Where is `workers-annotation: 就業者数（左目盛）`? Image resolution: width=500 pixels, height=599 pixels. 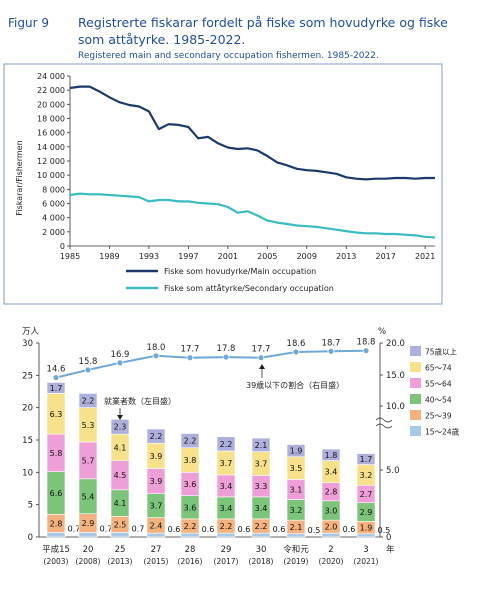 workers-annotation: 就業者数（左目盛） is located at coordinates (140, 401).